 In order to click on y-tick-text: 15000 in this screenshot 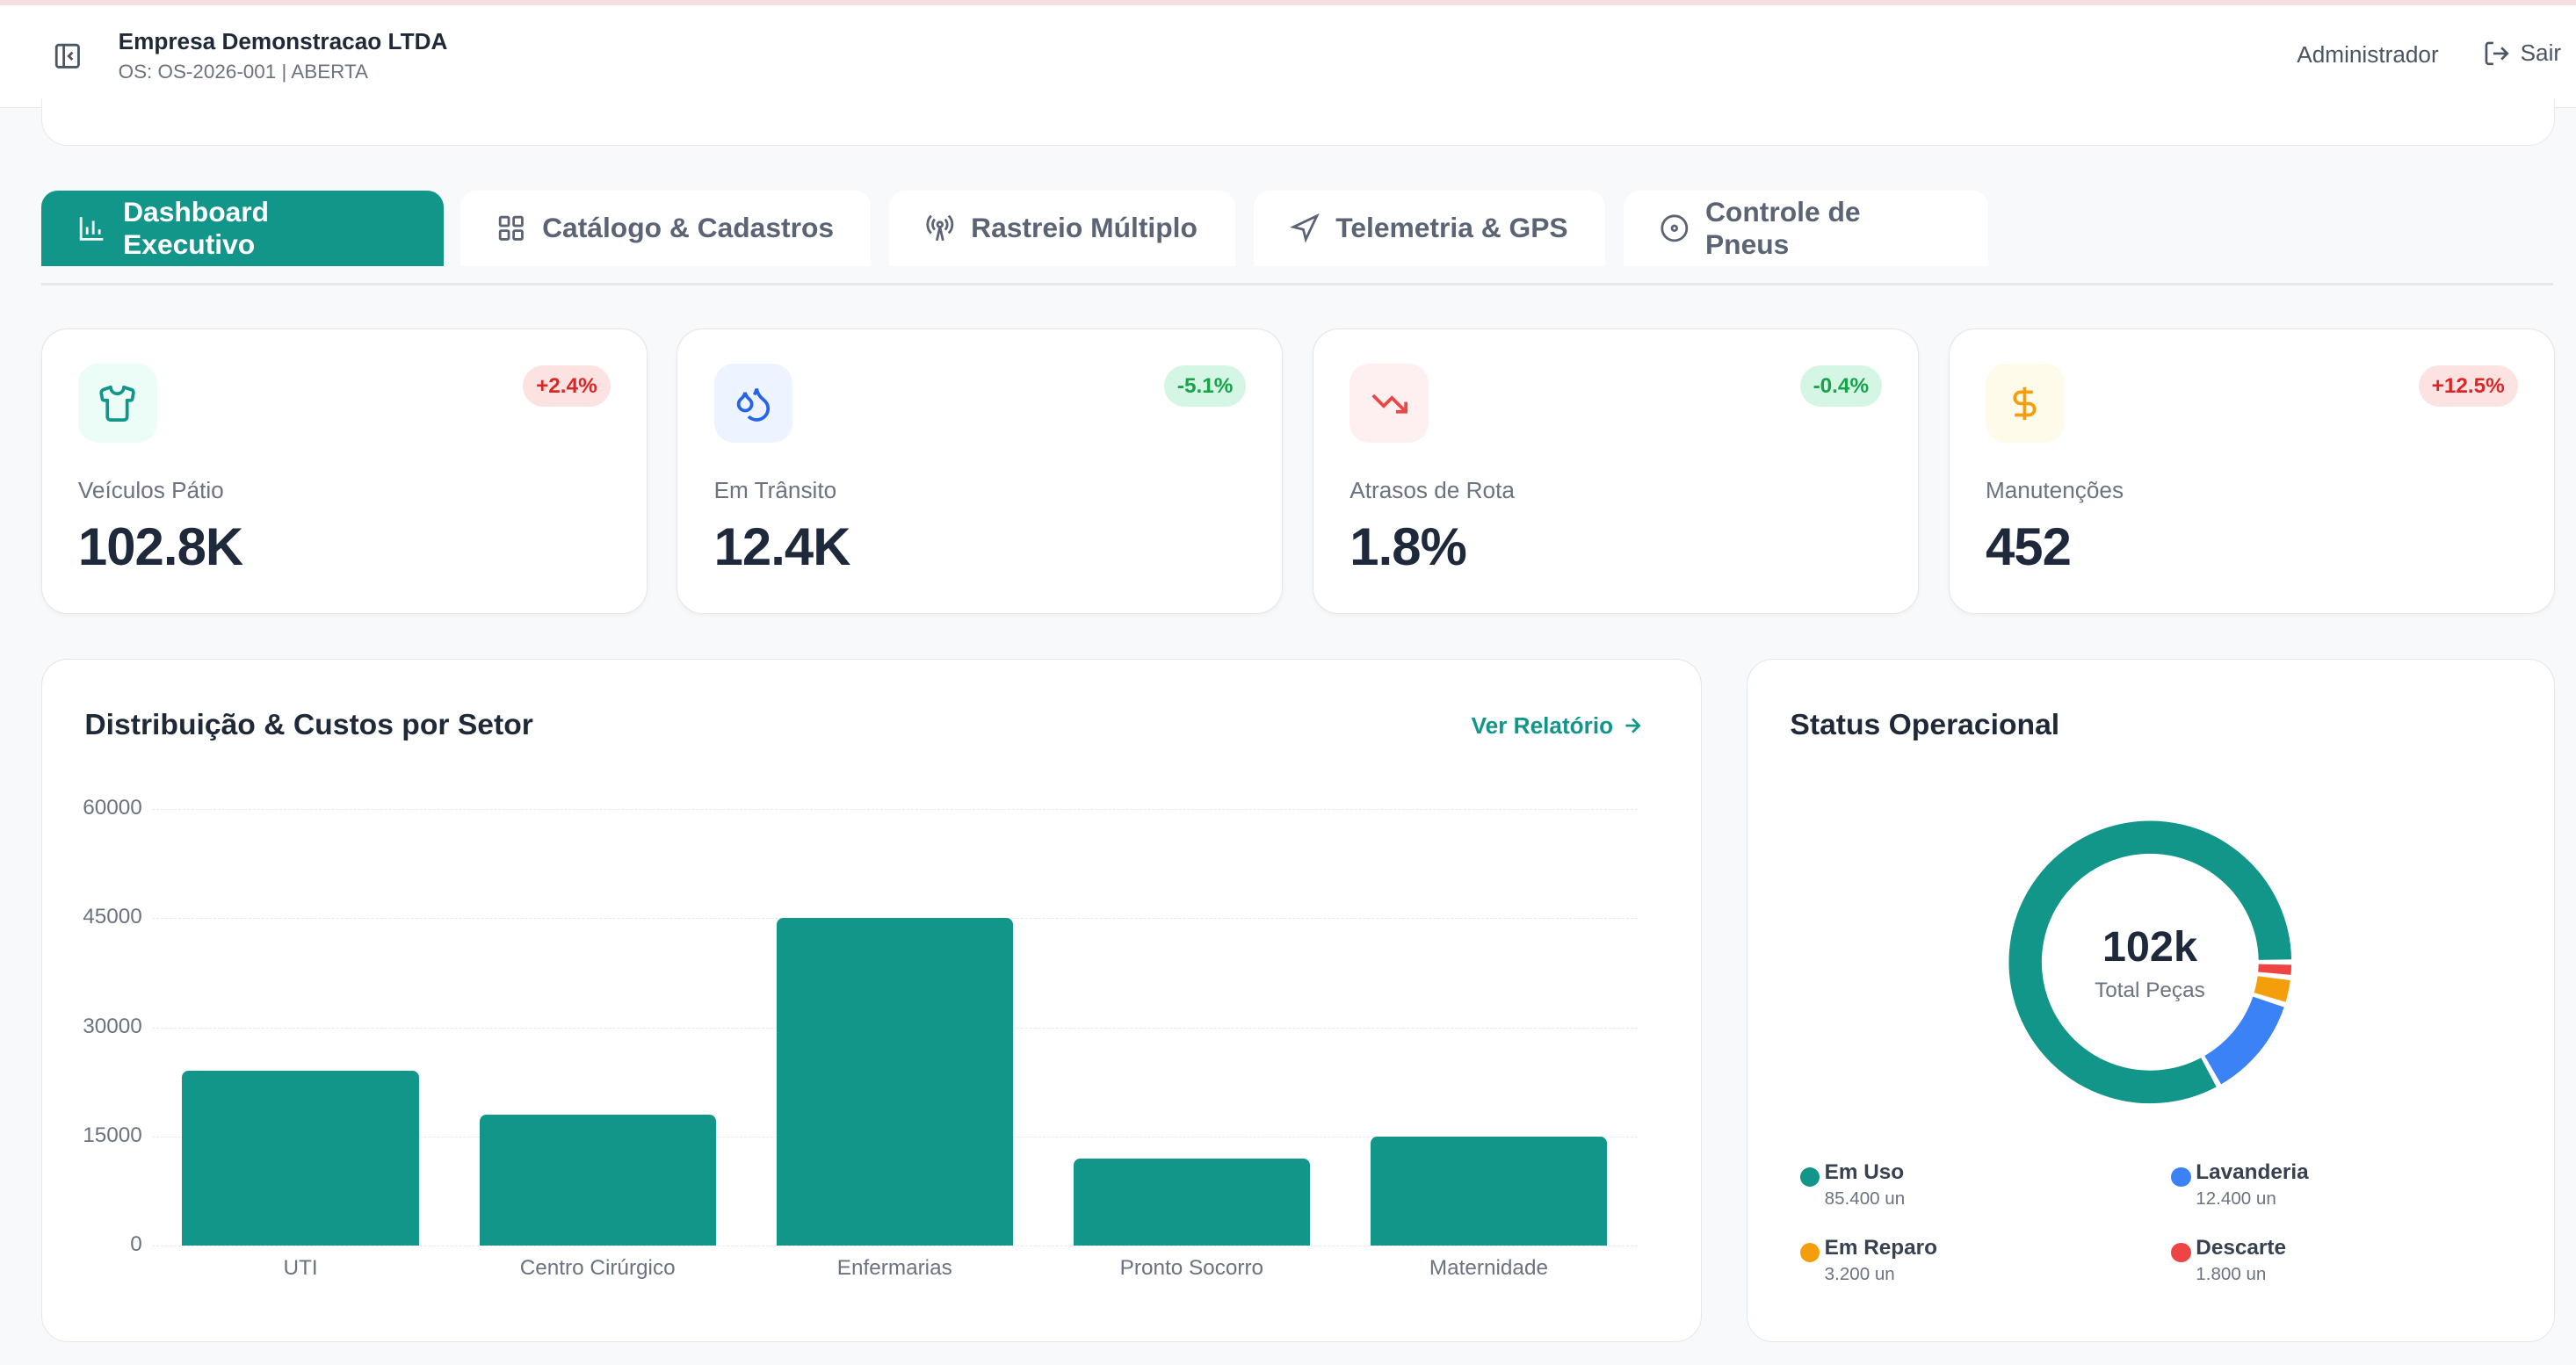, I will do `click(112, 1135)`.